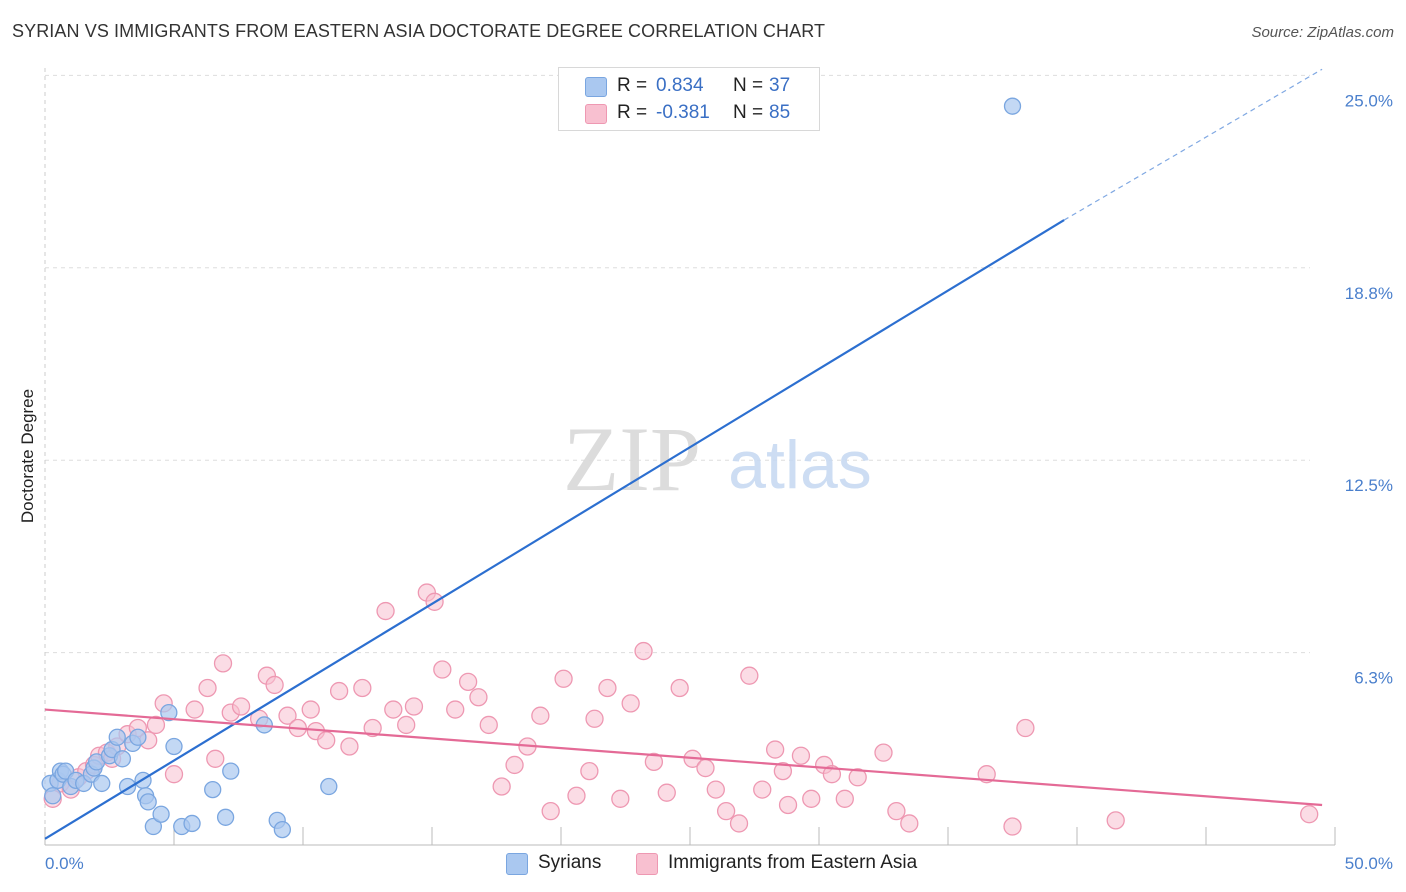 This screenshot has width=1406, height=892. I want to click on source-label: Source: ZipAtlas.com, so click(1322, 32).